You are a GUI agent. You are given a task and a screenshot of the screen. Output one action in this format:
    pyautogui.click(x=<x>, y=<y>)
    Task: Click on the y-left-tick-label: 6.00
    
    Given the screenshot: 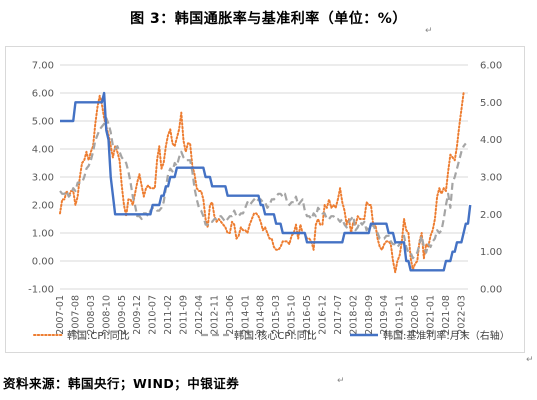 What is the action you would take?
    pyautogui.click(x=43, y=94)
    